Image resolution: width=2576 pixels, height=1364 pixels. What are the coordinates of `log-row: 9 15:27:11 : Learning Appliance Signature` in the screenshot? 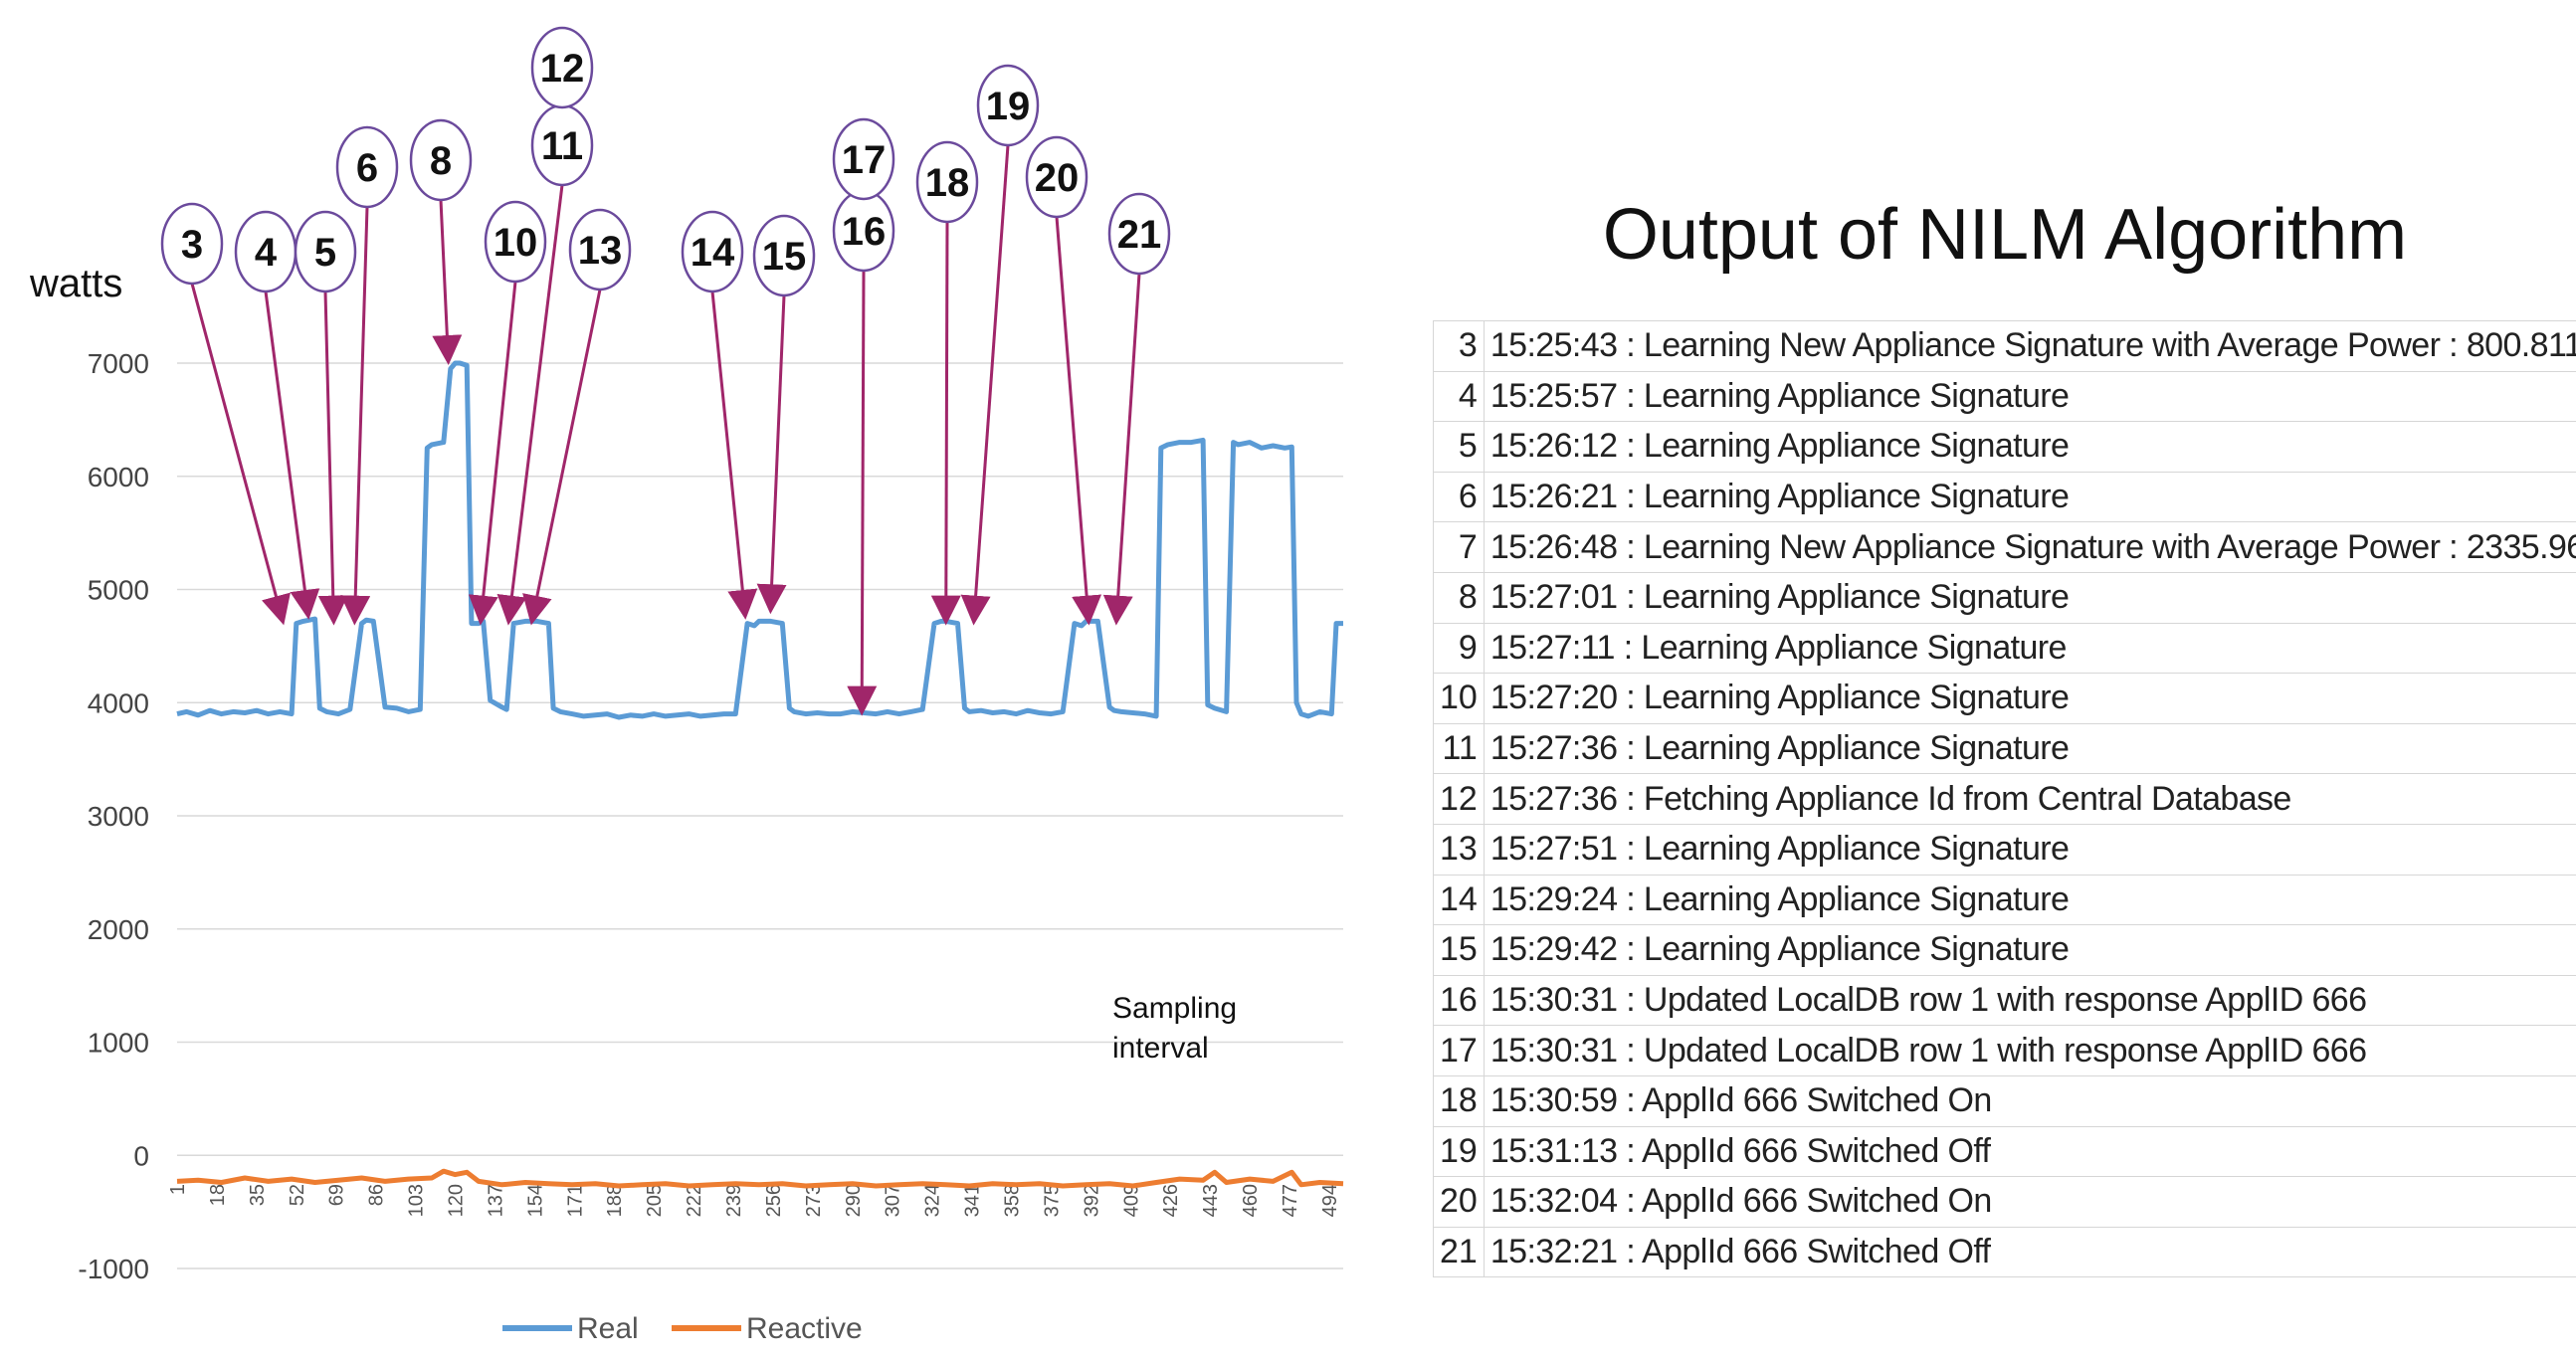 It's located at (2004, 648).